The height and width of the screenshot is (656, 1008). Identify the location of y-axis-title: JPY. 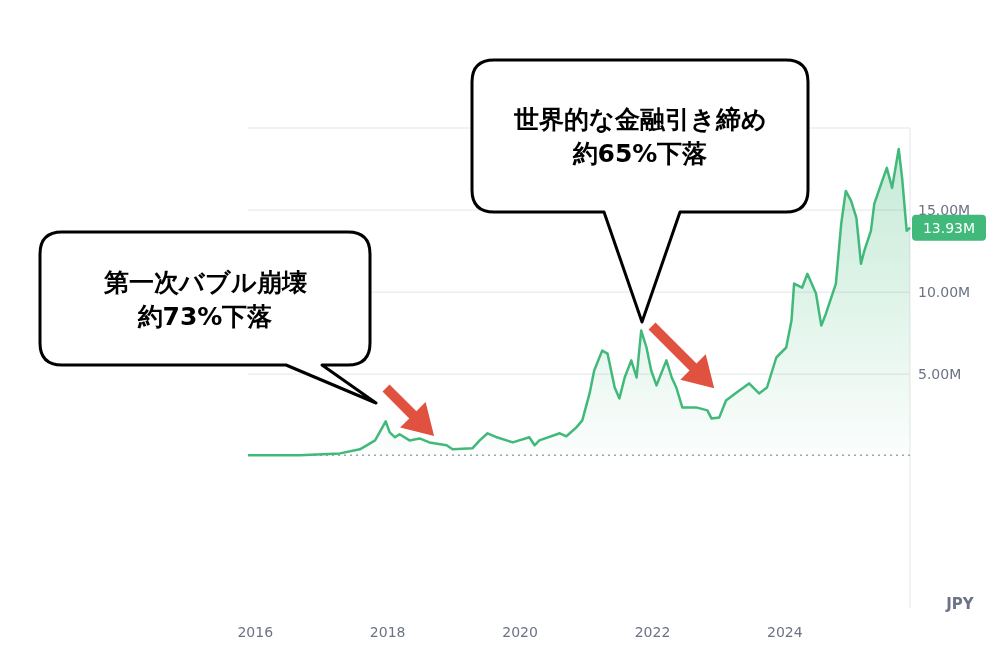
(960, 604).